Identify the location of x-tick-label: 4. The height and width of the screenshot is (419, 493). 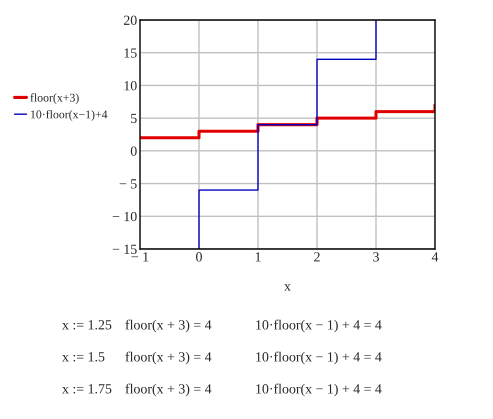
(435, 257).